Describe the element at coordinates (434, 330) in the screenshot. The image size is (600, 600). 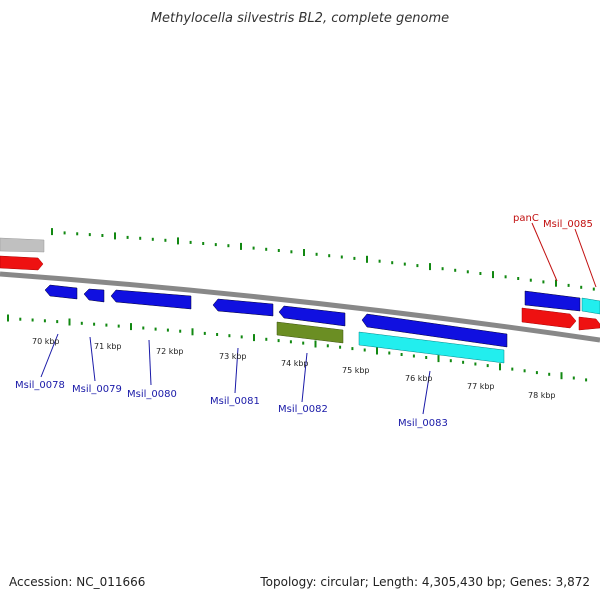
I see `gene-arrow-msil-0083-blue` at that location.